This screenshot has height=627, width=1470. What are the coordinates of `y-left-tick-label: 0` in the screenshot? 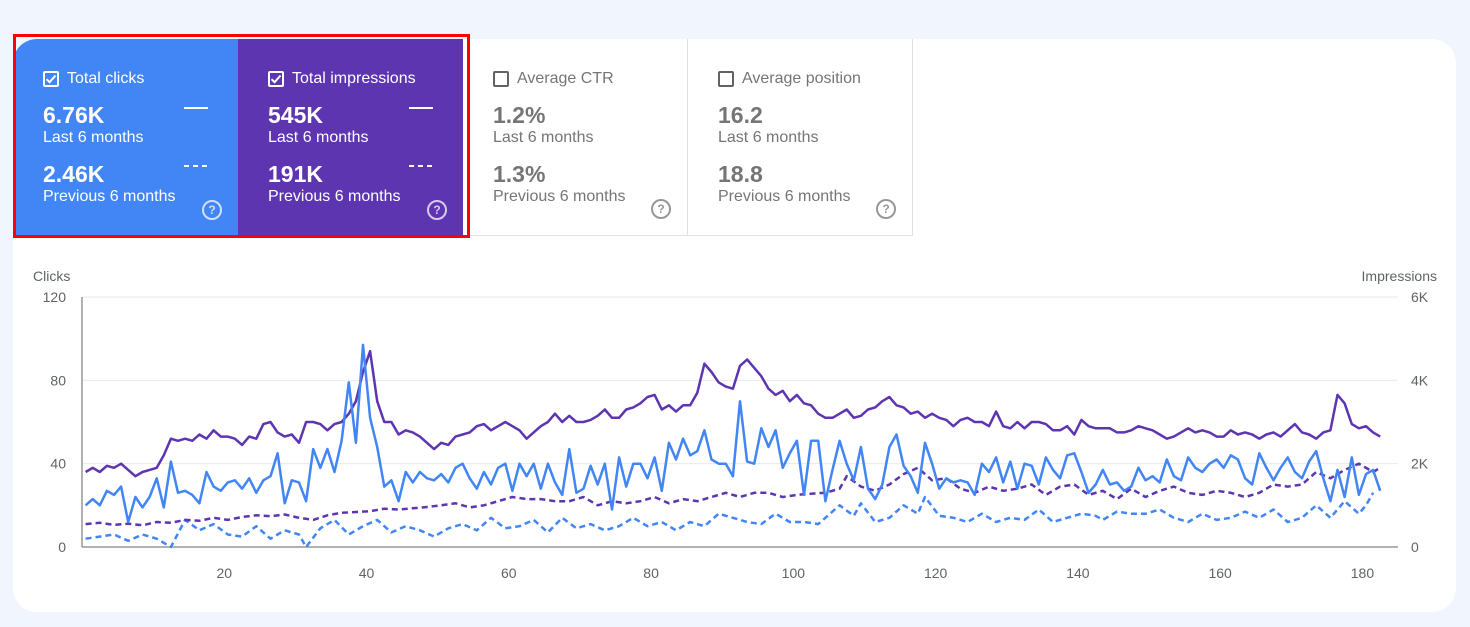 It's located at (62, 547).